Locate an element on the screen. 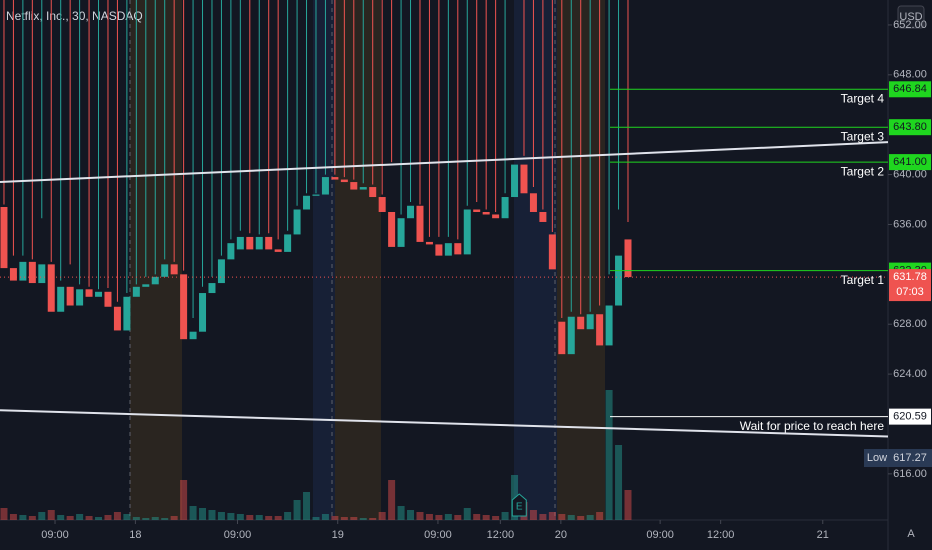  currency: USD is located at coordinates (910, 17).